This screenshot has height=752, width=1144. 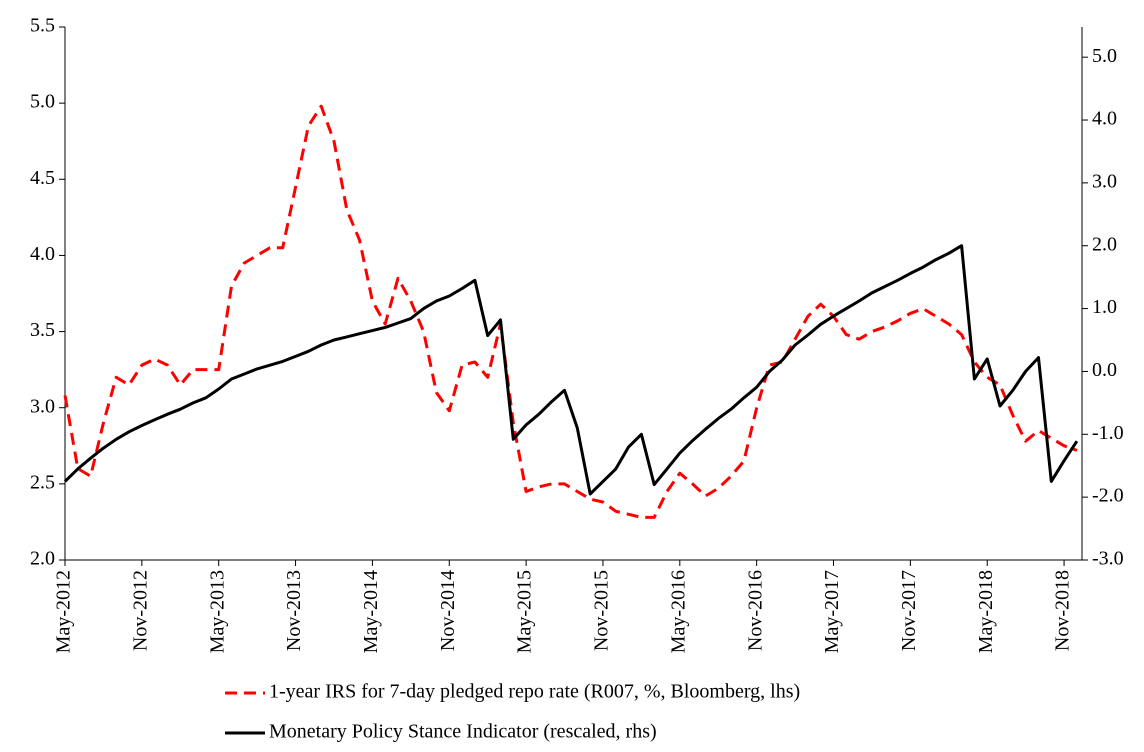 I want to click on x-tick-label: Nov-2012, so click(x=140, y=610).